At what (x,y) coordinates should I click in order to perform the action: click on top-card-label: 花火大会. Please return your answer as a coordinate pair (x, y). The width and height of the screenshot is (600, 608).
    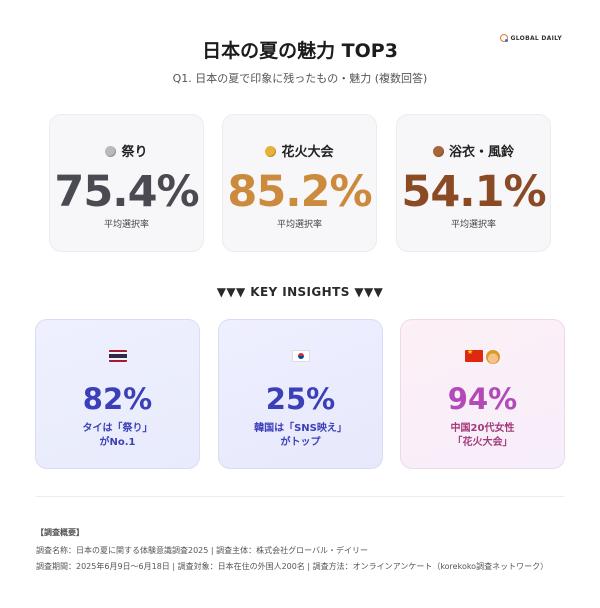
    Looking at the image, I should click on (299, 150).